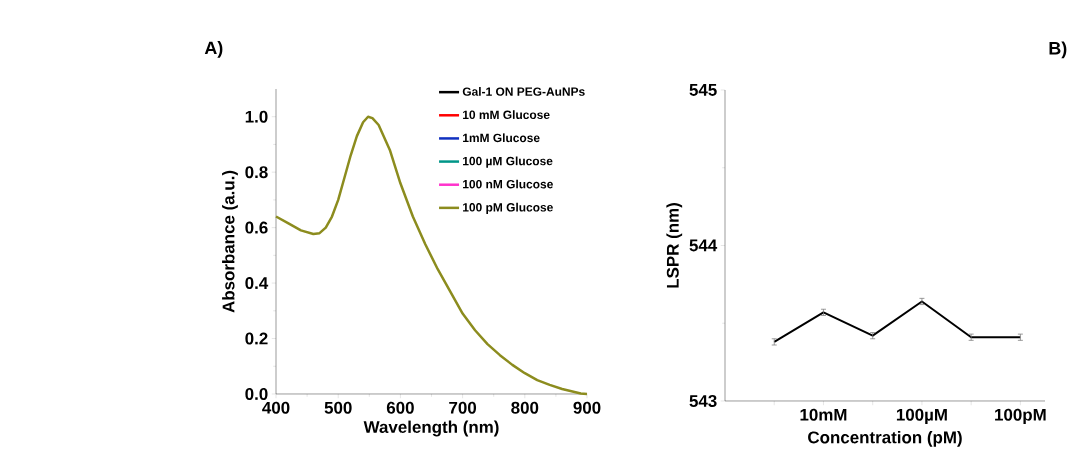 Image resolution: width=1069 pixels, height=466 pixels. What do you see at coordinates (1020, 416) in the screenshot?
I see `x-tick-label: 100pM` at bounding box center [1020, 416].